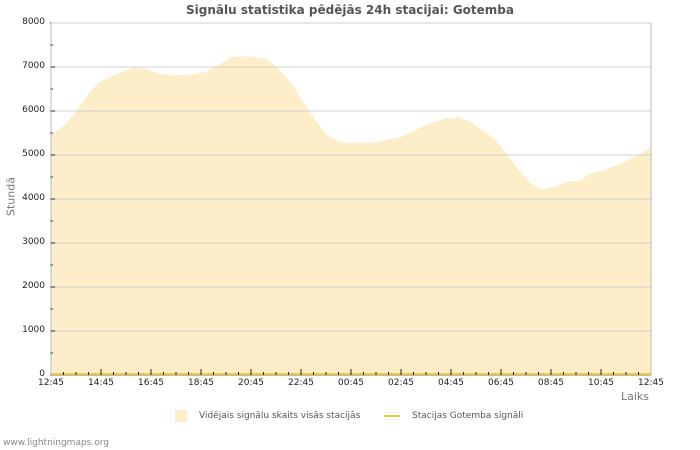 This screenshot has width=700, height=450. Describe the element at coordinates (501, 383) in the screenshot. I see `x-tick-label: 06:45` at that location.